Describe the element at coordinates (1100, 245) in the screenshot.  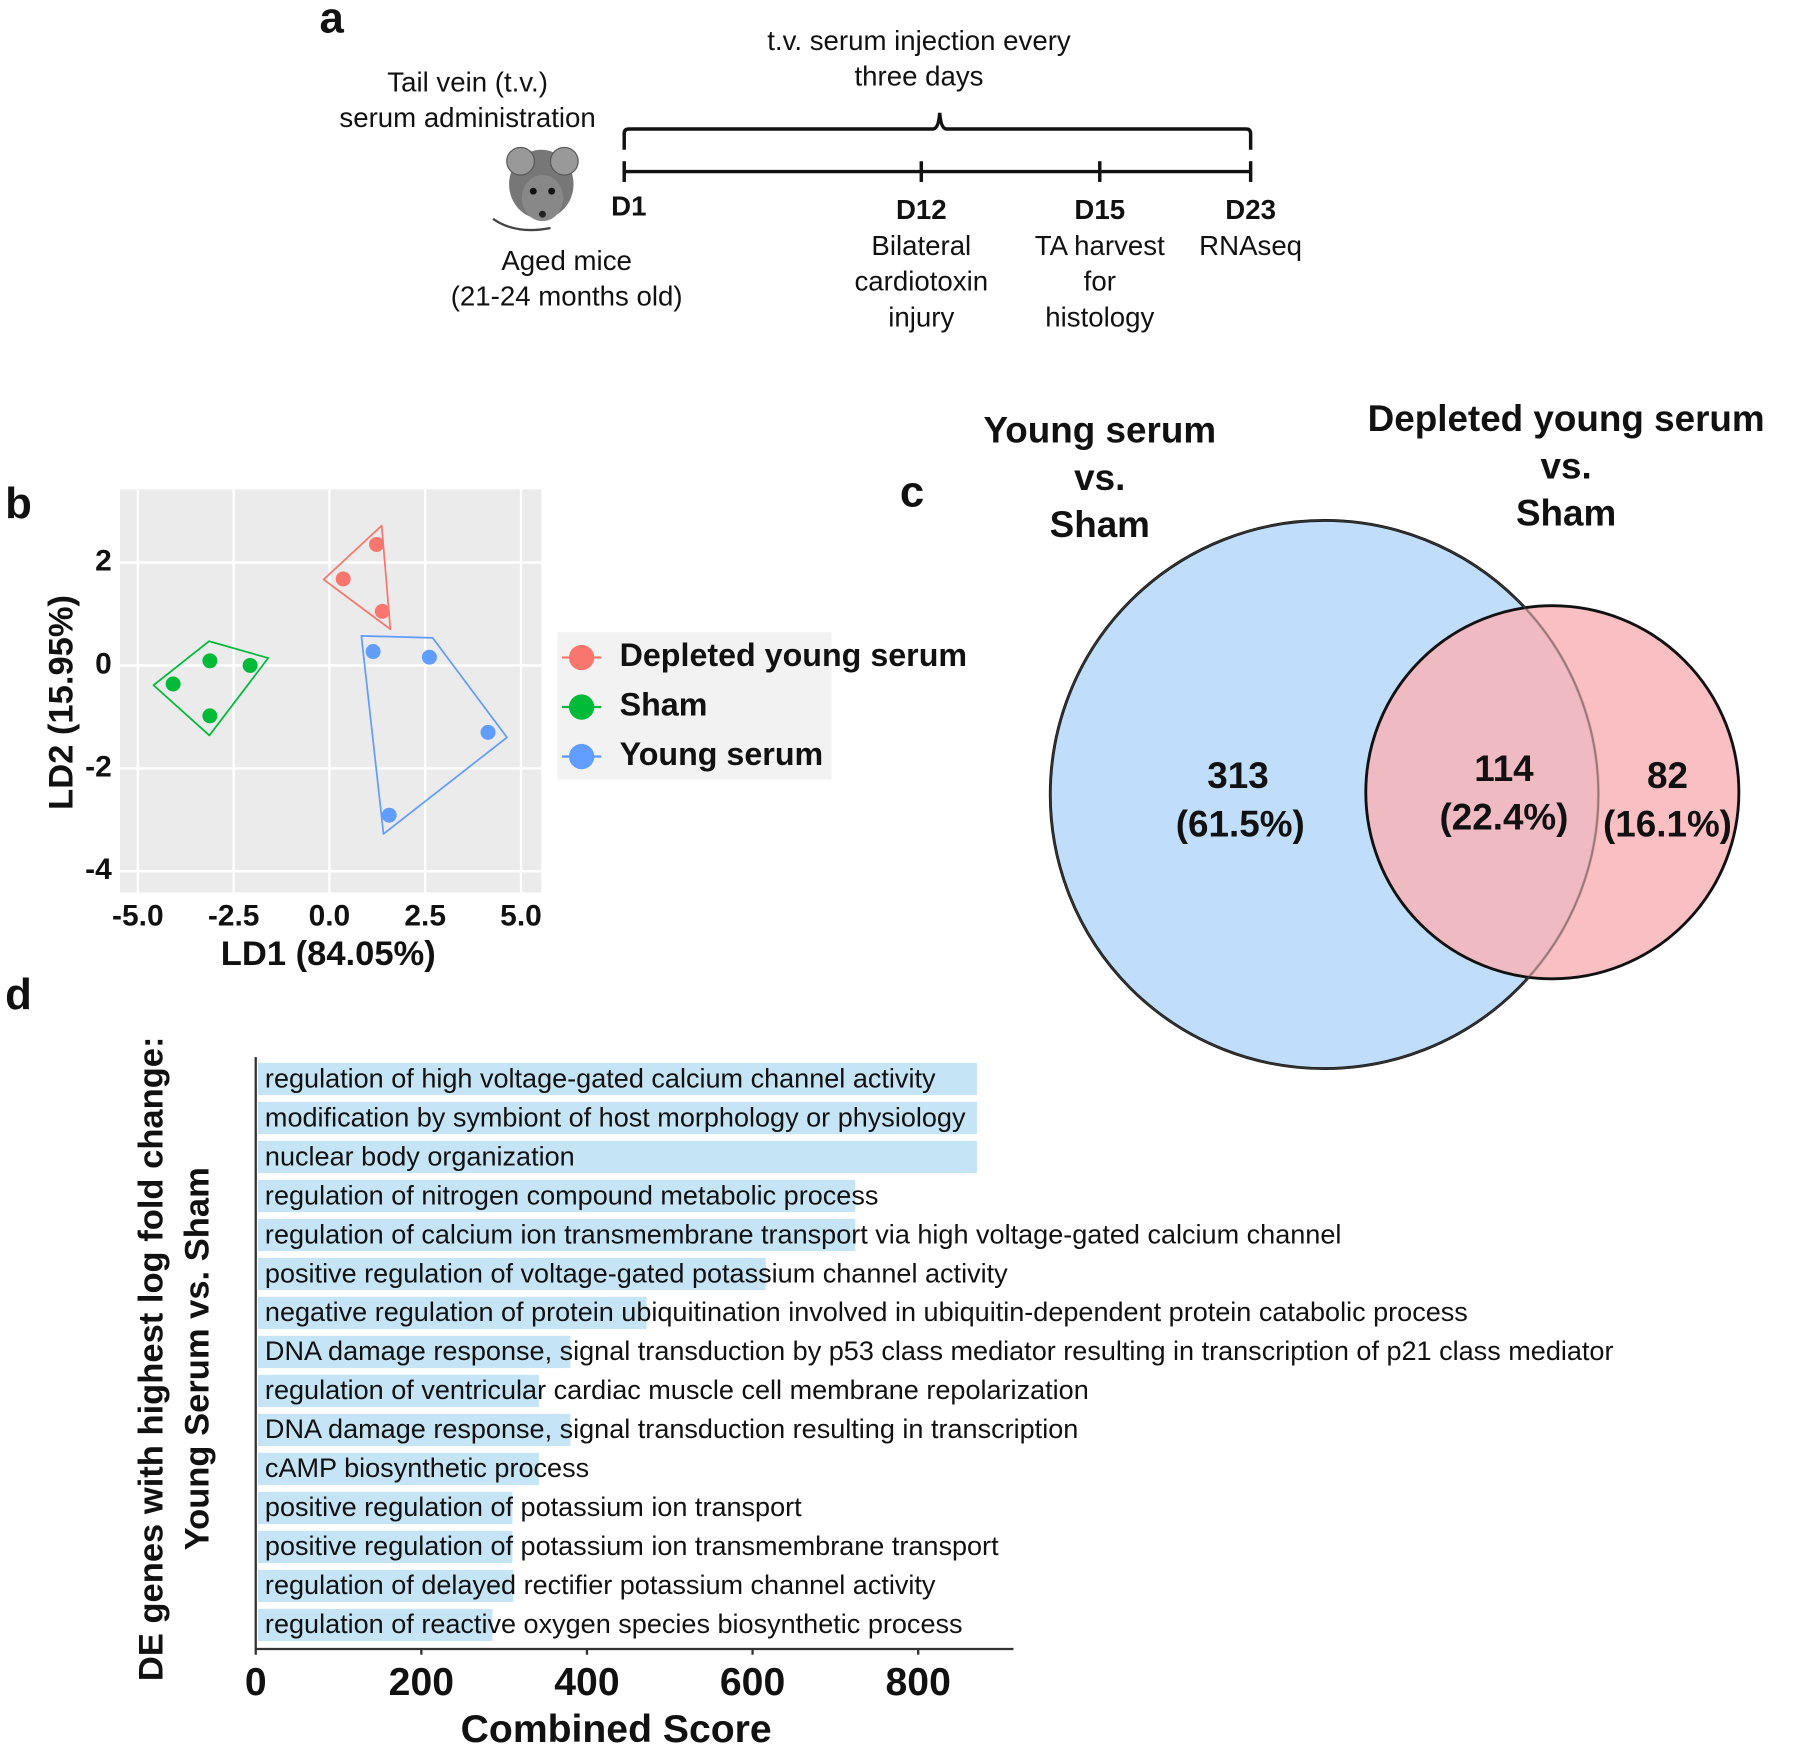
I see `day-note: TA harvest` at that location.